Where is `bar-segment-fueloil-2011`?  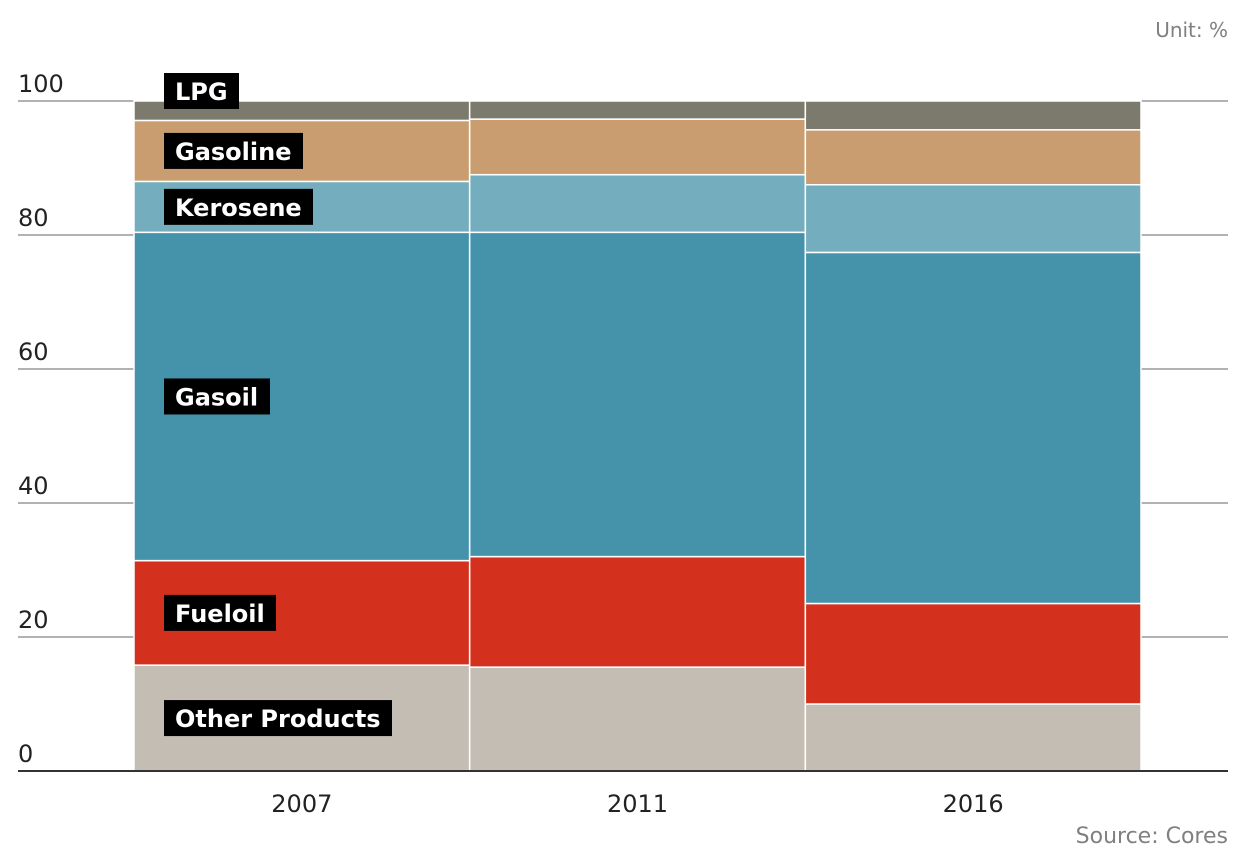
bar-segment-fueloil-2011 is located at coordinates (637, 611).